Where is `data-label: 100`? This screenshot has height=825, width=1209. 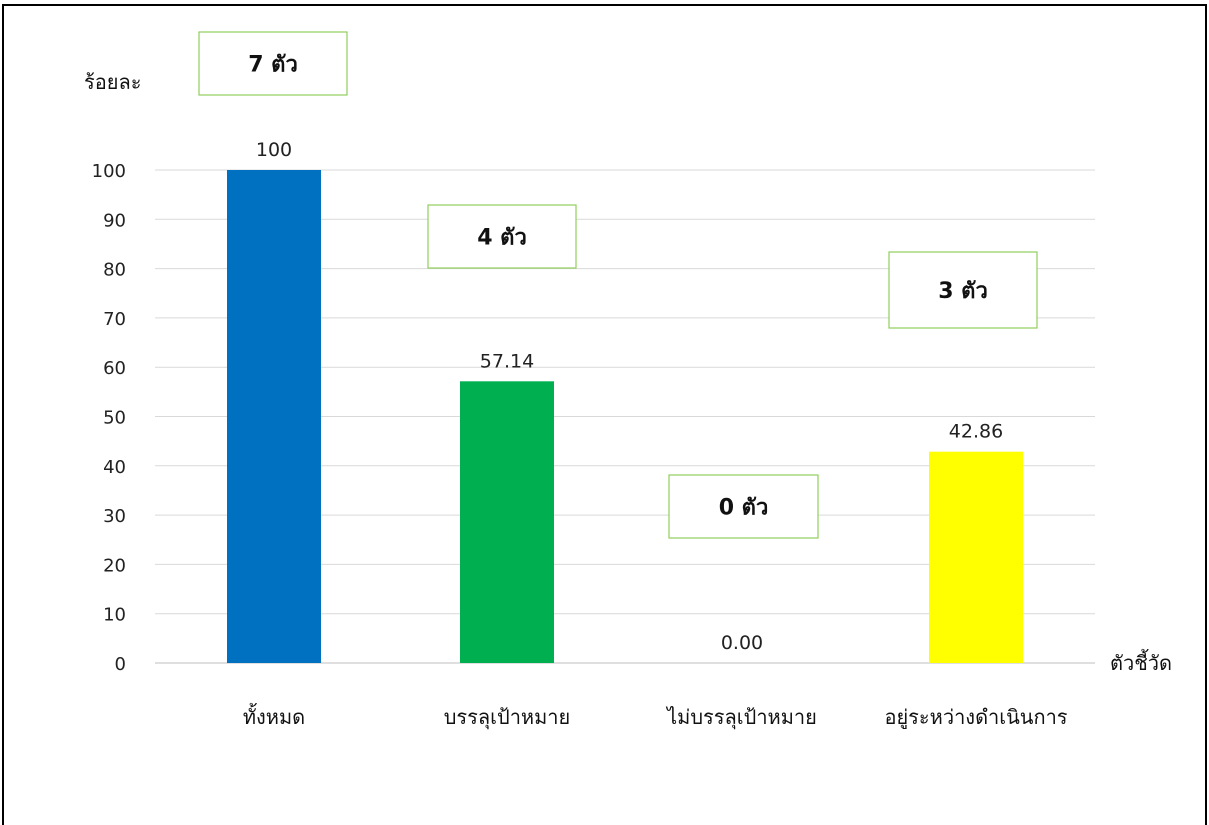 data-label: 100 is located at coordinates (274, 150).